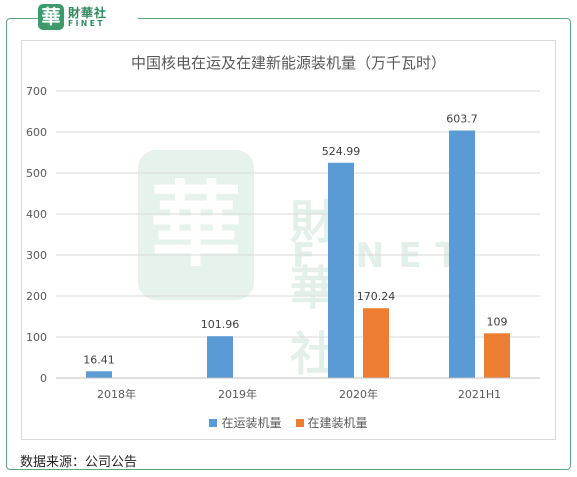  Describe the element at coordinates (299, 422) in the screenshot. I see `legend-swatch-construction` at that location.